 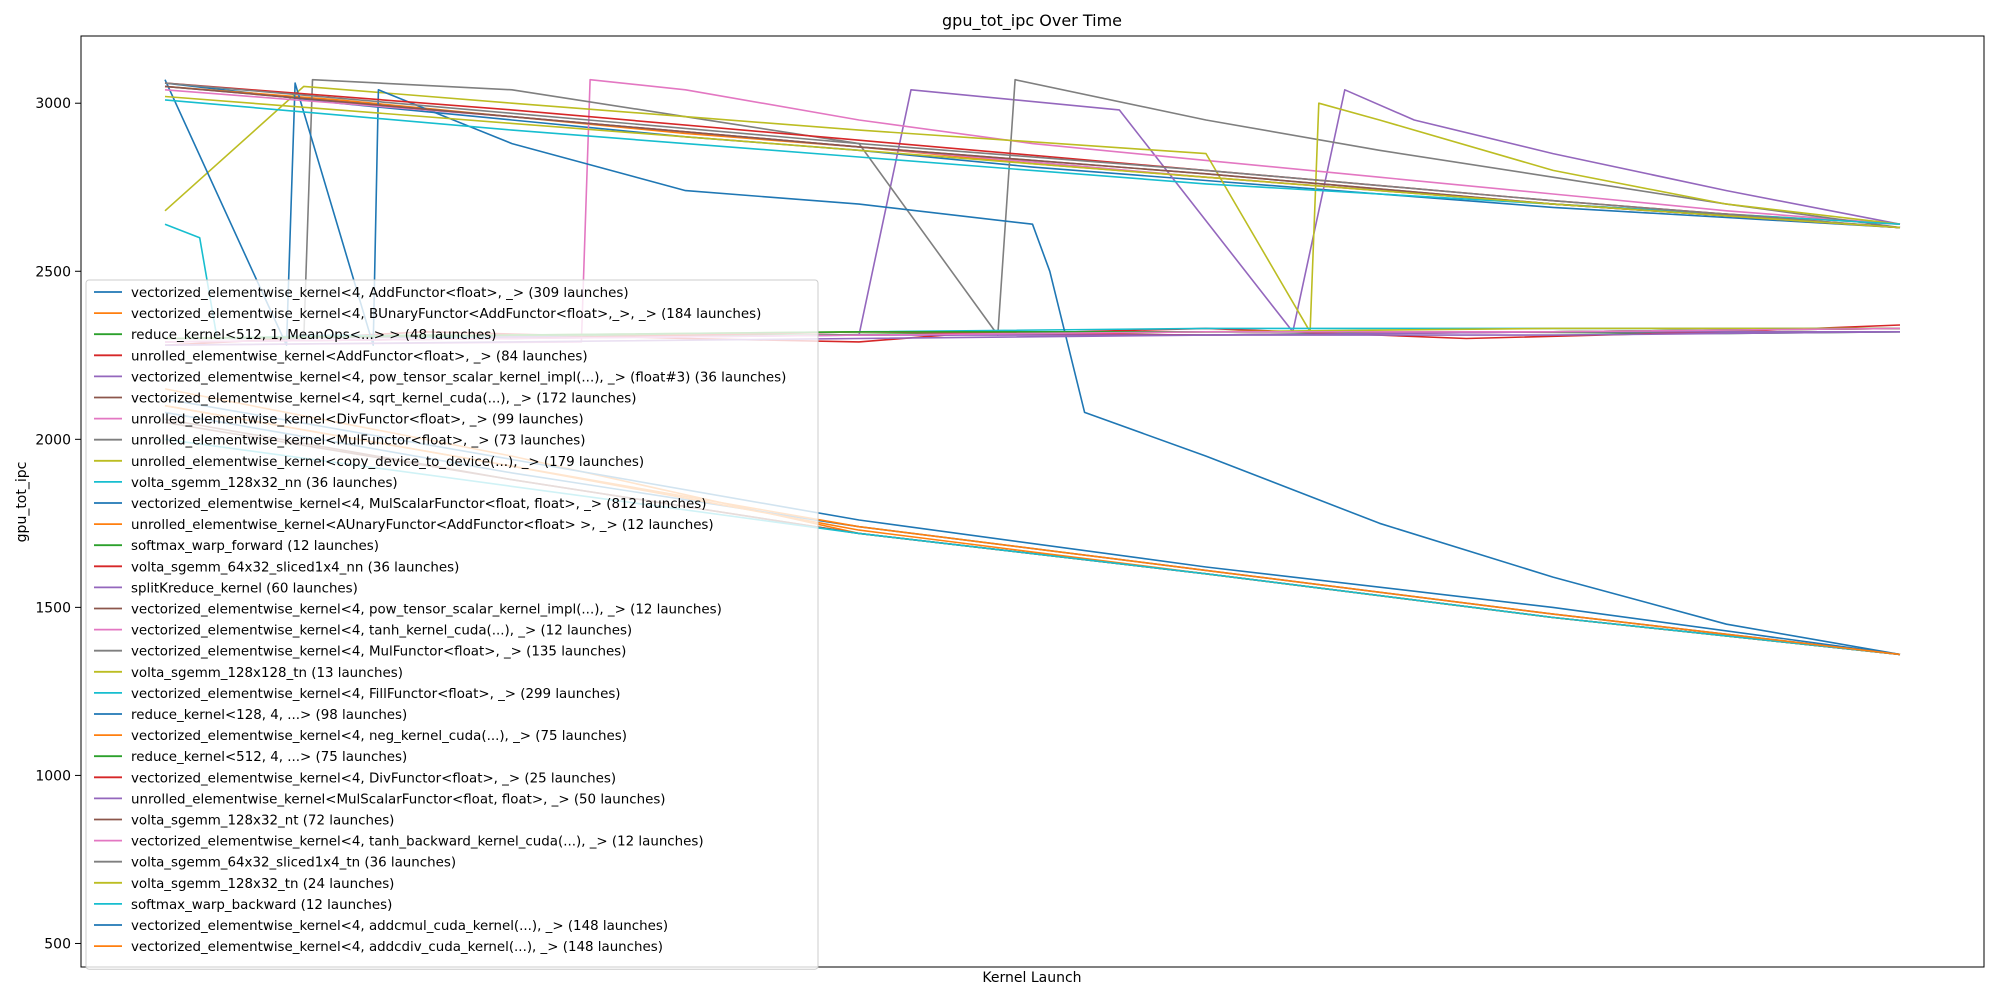 I want to click on legend-entry: volta_sgemm_128x32_nn (36 launches), so click(x=264, y=483).